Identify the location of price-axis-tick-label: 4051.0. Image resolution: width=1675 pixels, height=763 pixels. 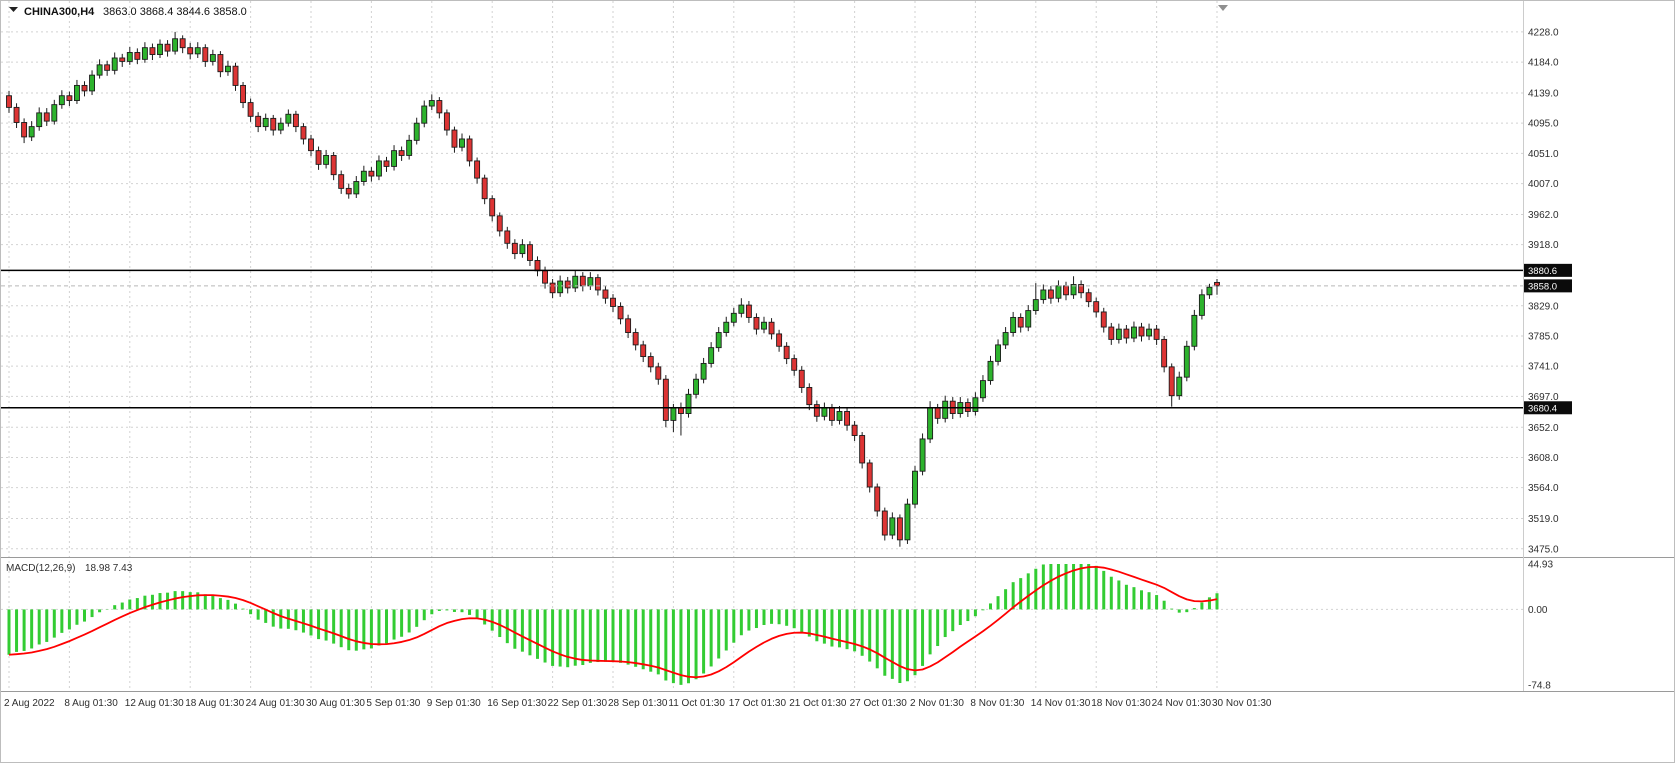
(1543, 154).